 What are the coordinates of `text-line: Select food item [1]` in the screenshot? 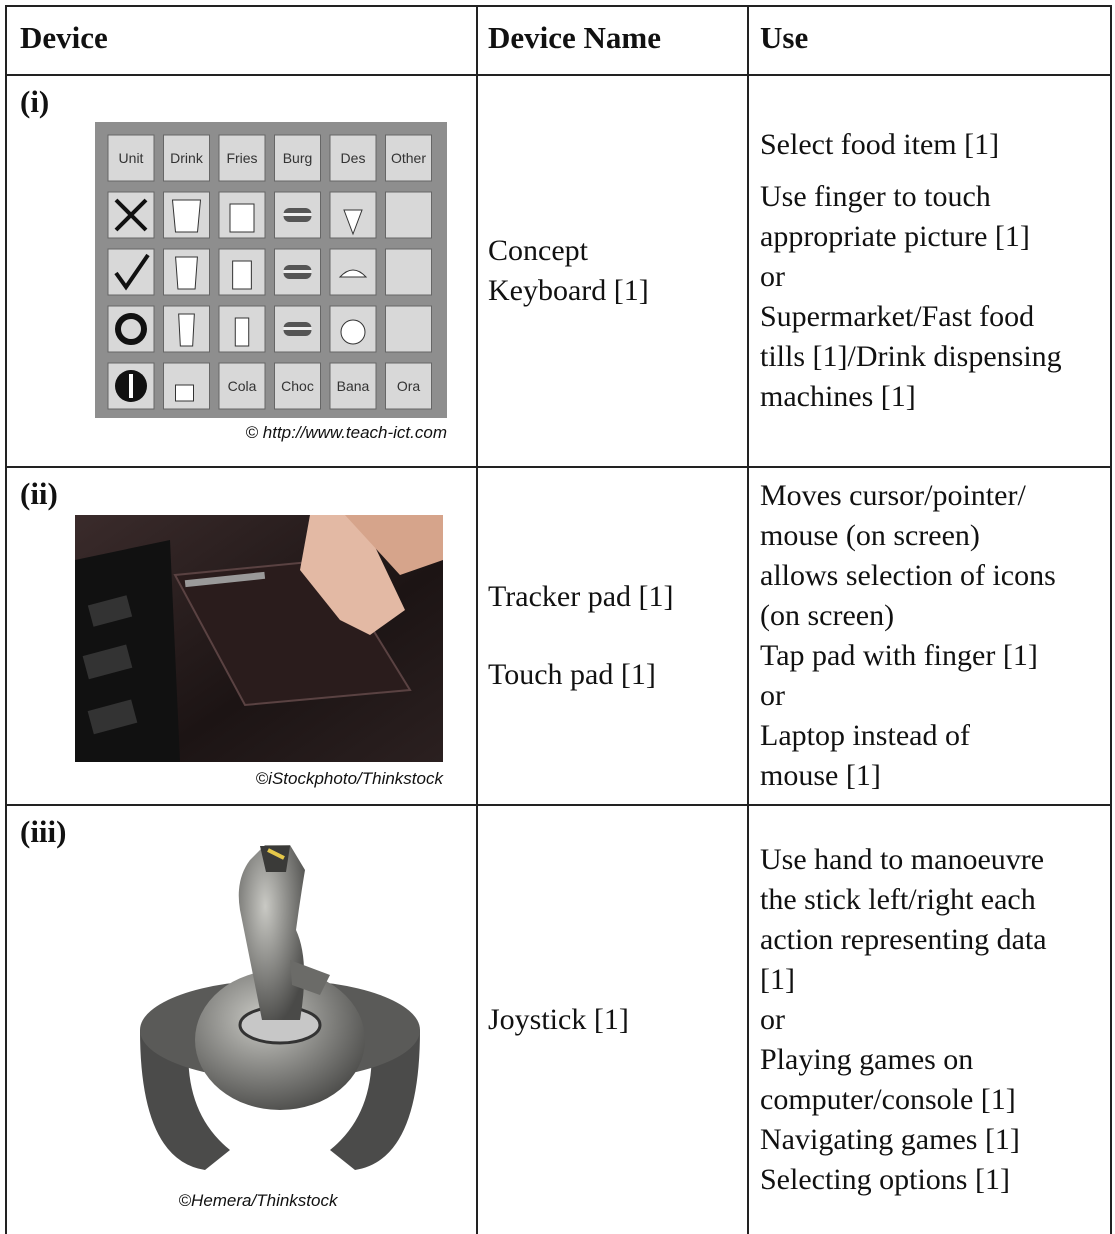 It's located at (880, 144).